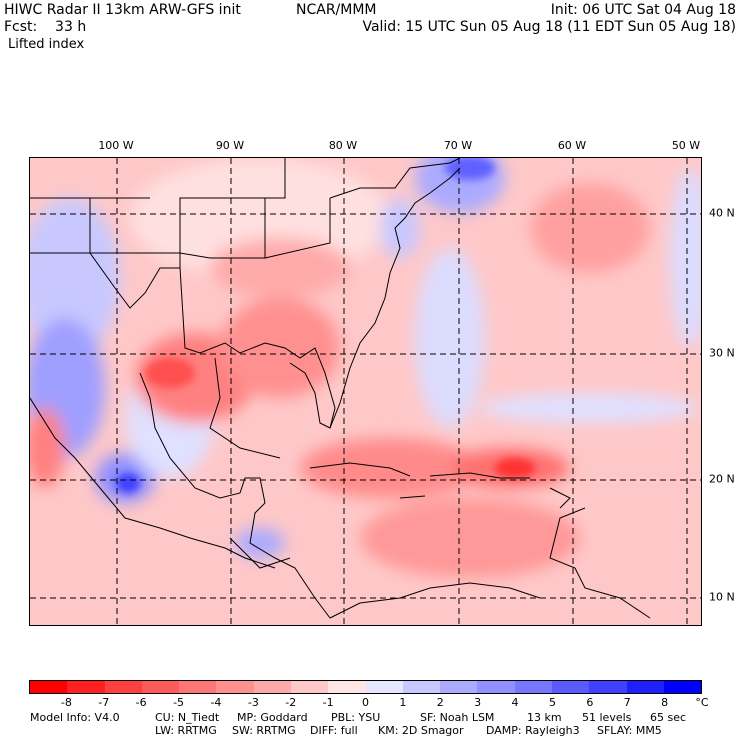 The width and height of the screenshot is (740, 740). I want to click on header-field-name: Lifted index, so click(46, 44).